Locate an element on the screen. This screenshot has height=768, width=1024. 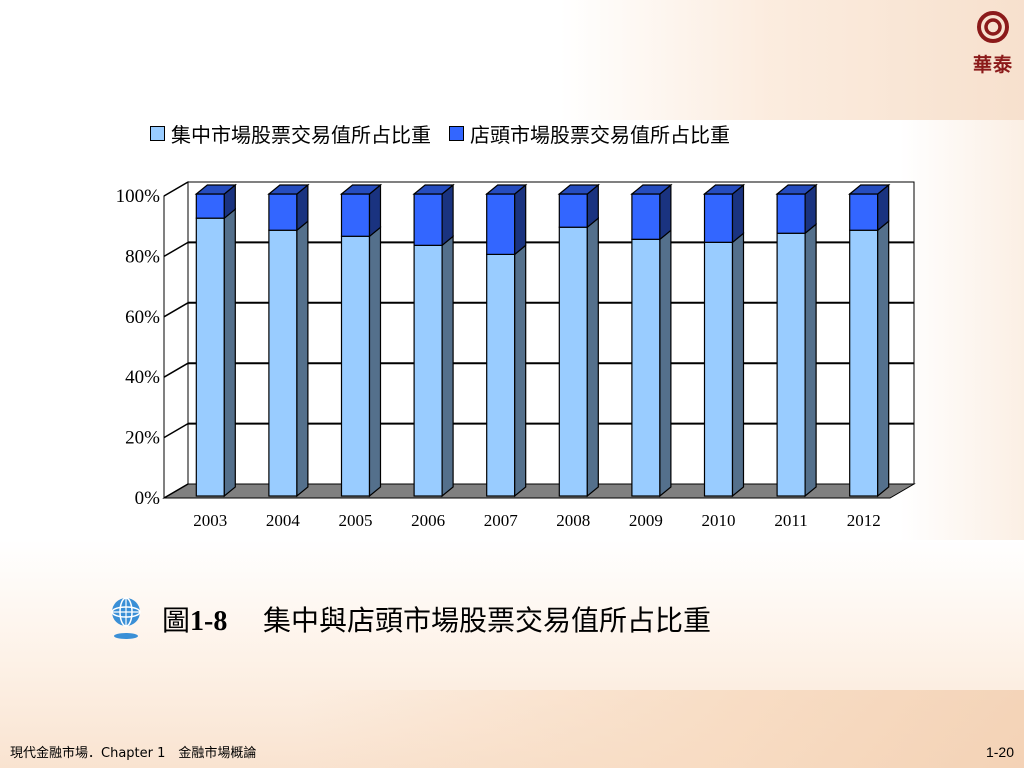
y-tick-label: 0% is located at coordinates (148, 498).